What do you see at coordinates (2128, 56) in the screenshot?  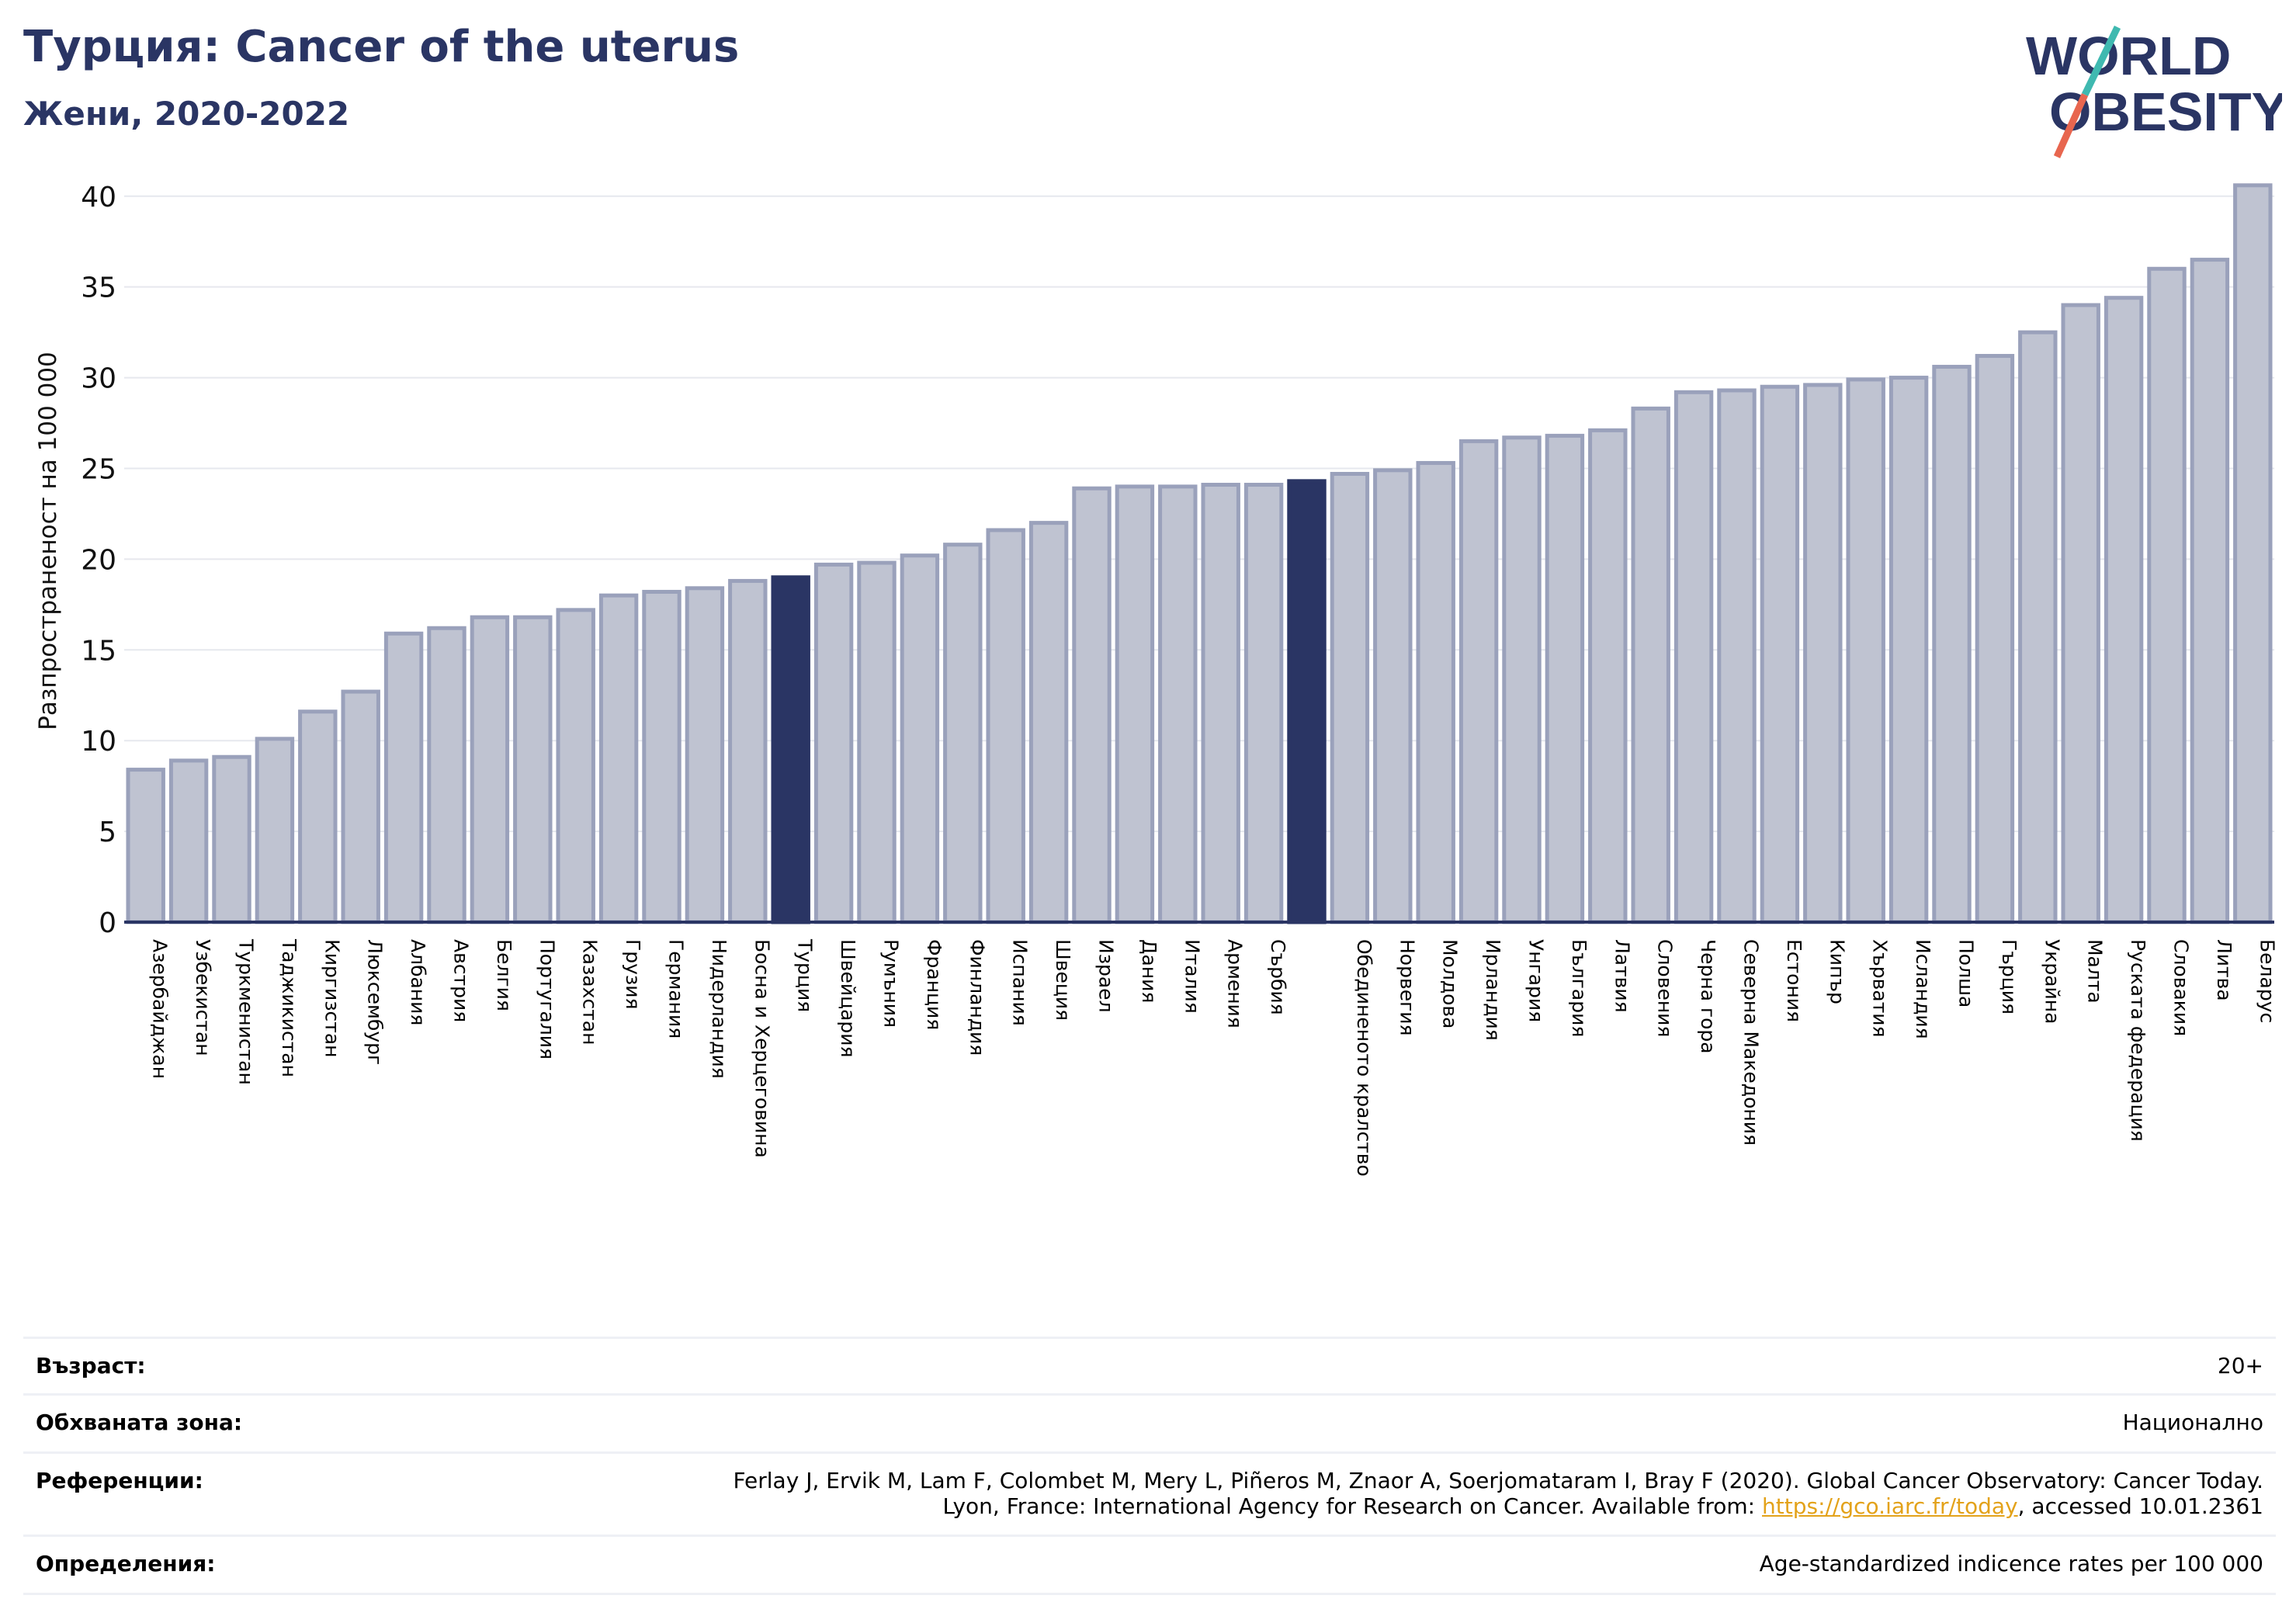 I see `logo-word-world: WORLD` at bounding box center [2128, 56].